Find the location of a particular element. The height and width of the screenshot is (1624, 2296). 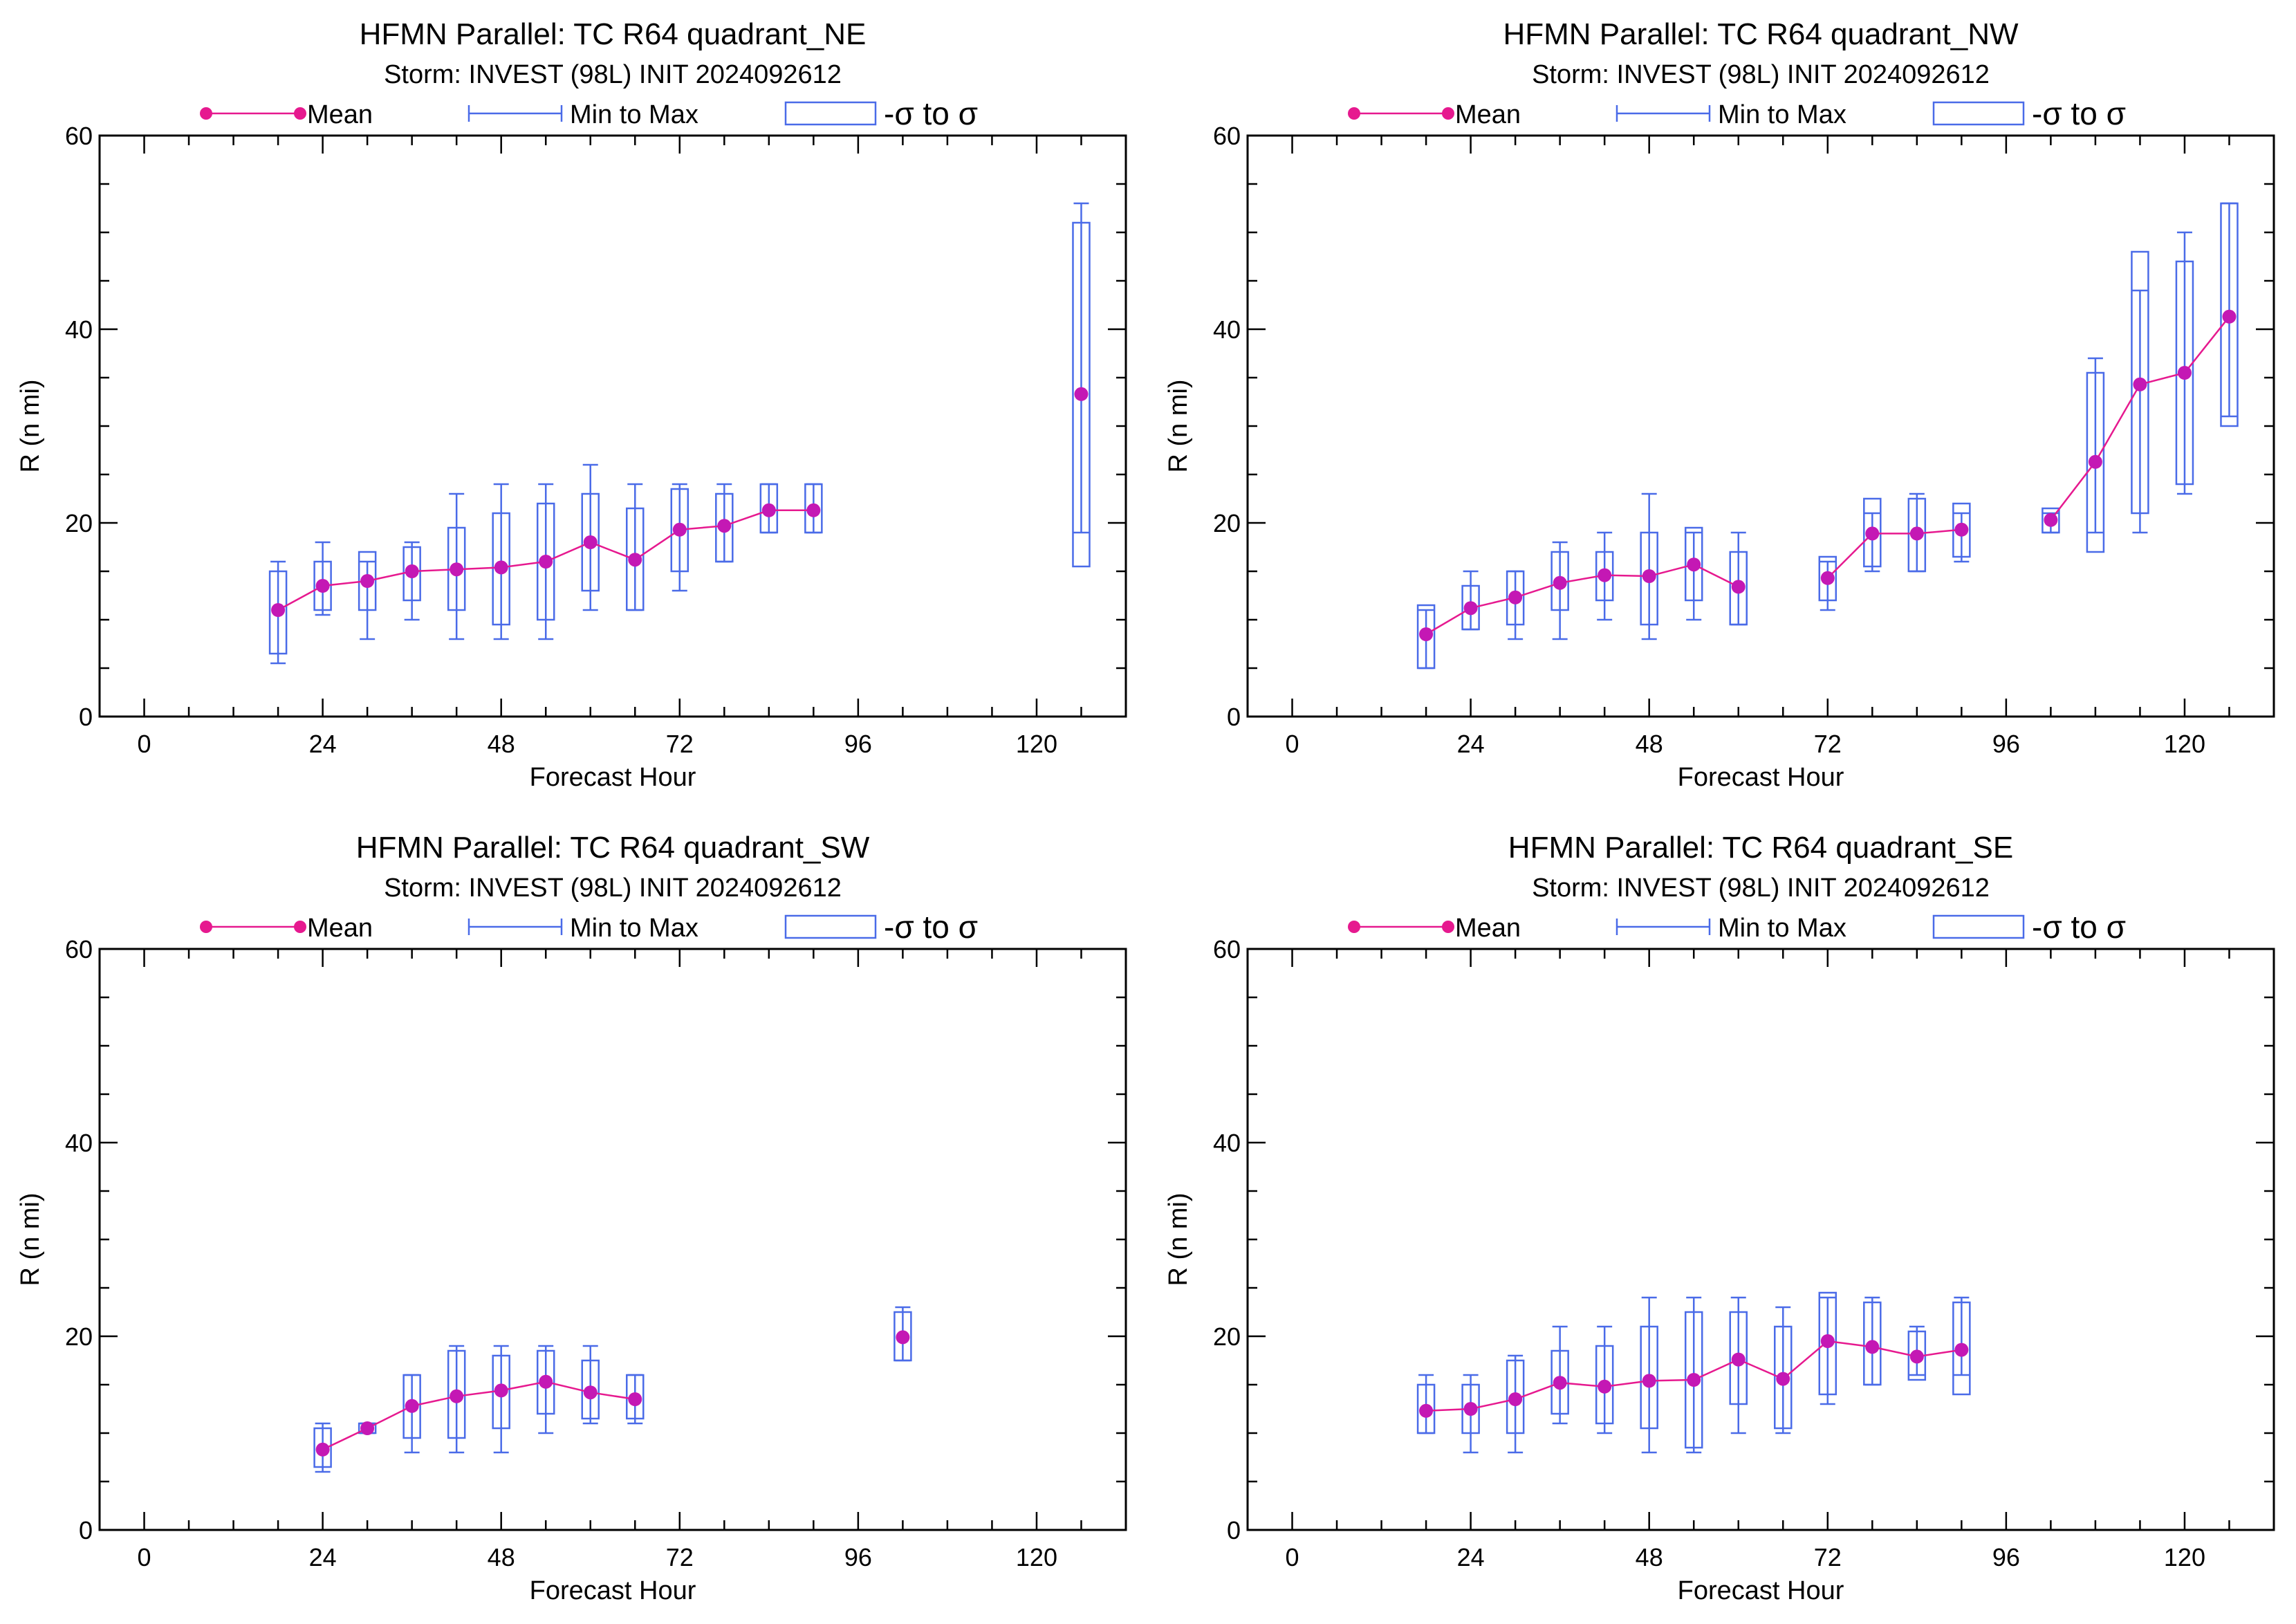

chart-title: HFMN Parallel: TC R64 quadrant_SW is located at coordinates (613, 848).